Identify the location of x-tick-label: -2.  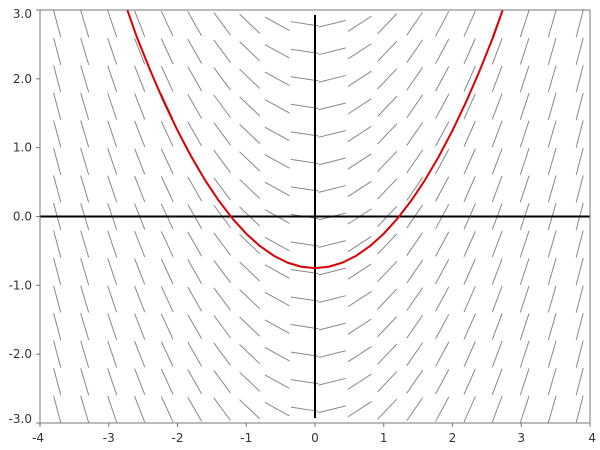
(178, 438).